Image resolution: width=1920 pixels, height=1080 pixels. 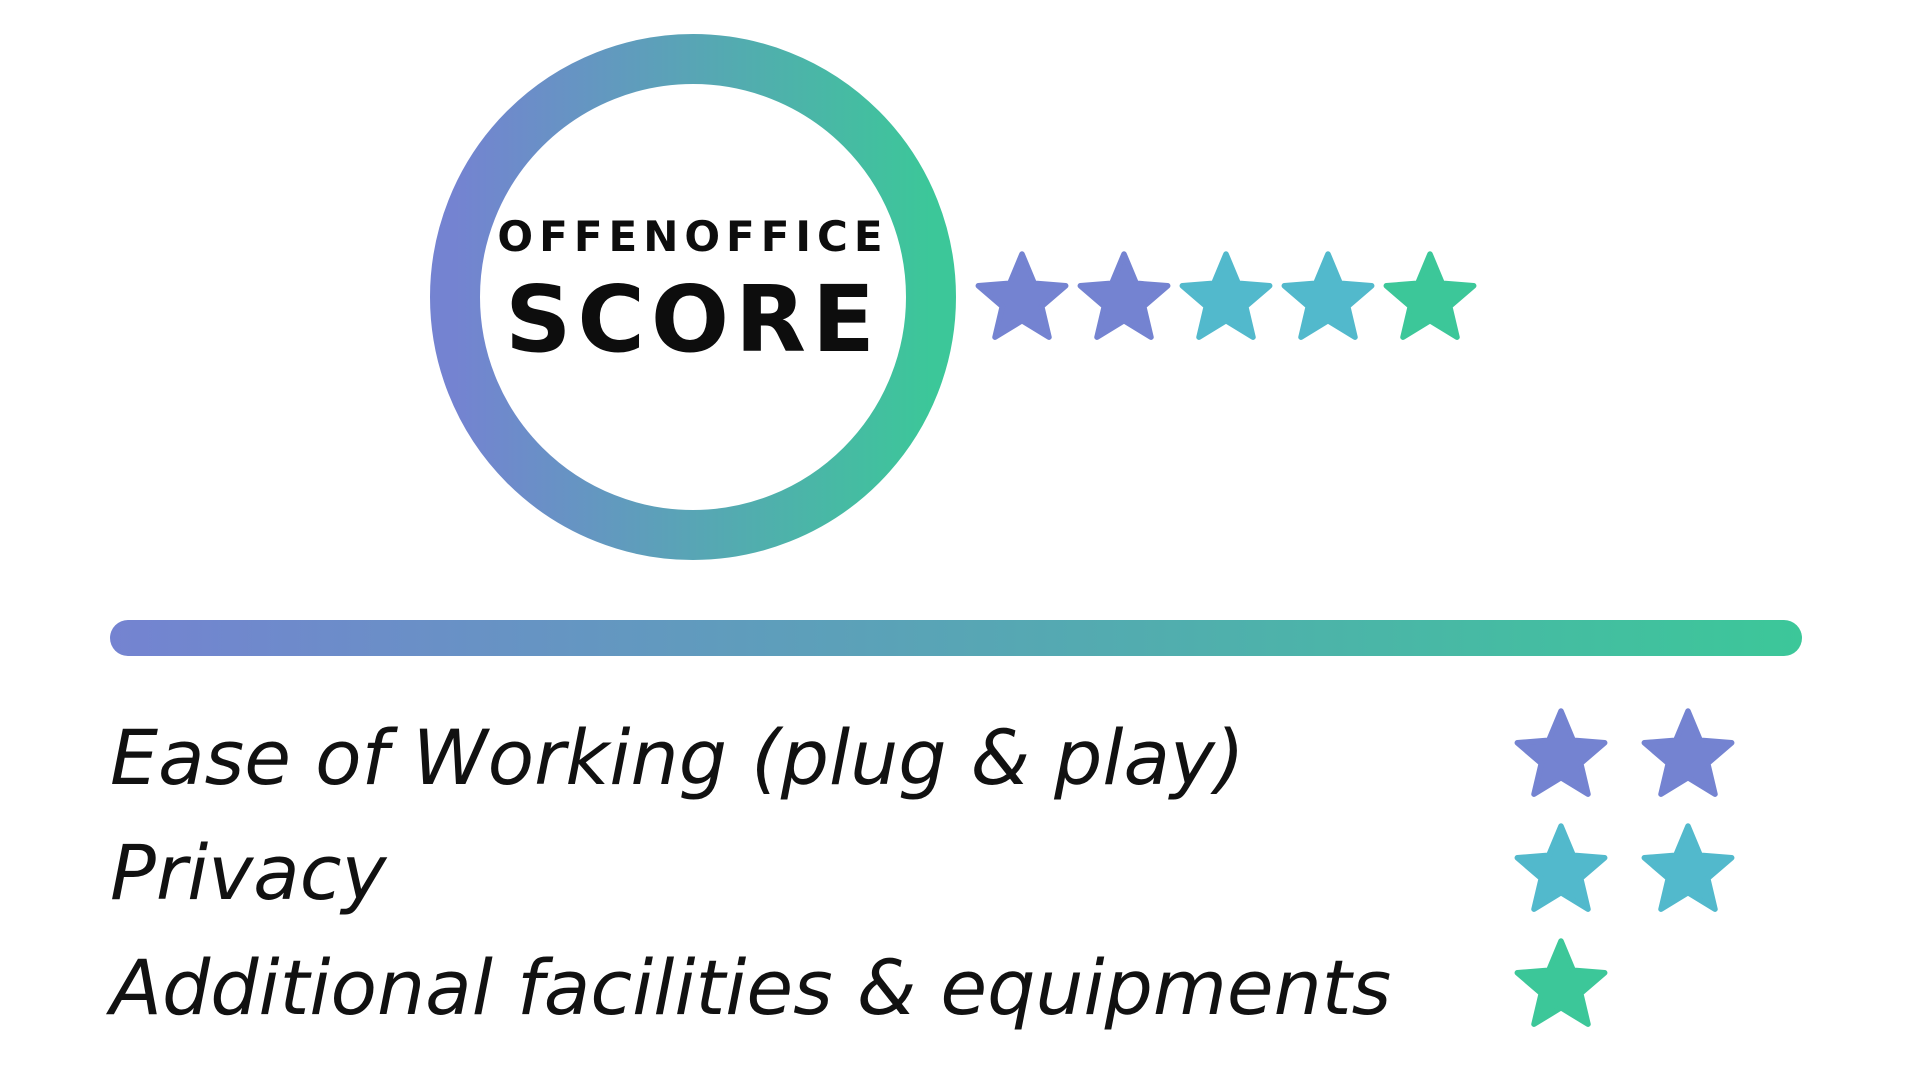 I want to click on criteria-stars-facilities, so click(x=1561, y=982).